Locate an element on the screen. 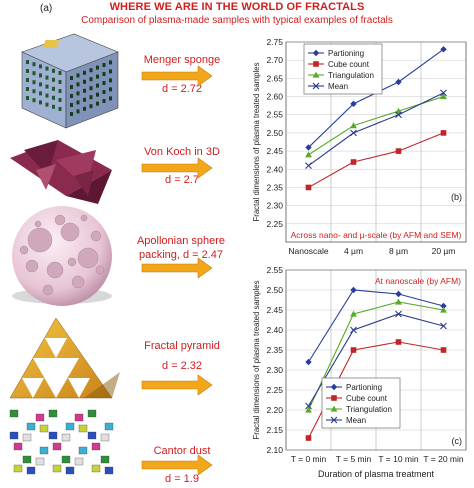  x-tick-label: 8 µm is located at coordinates (398, 251).